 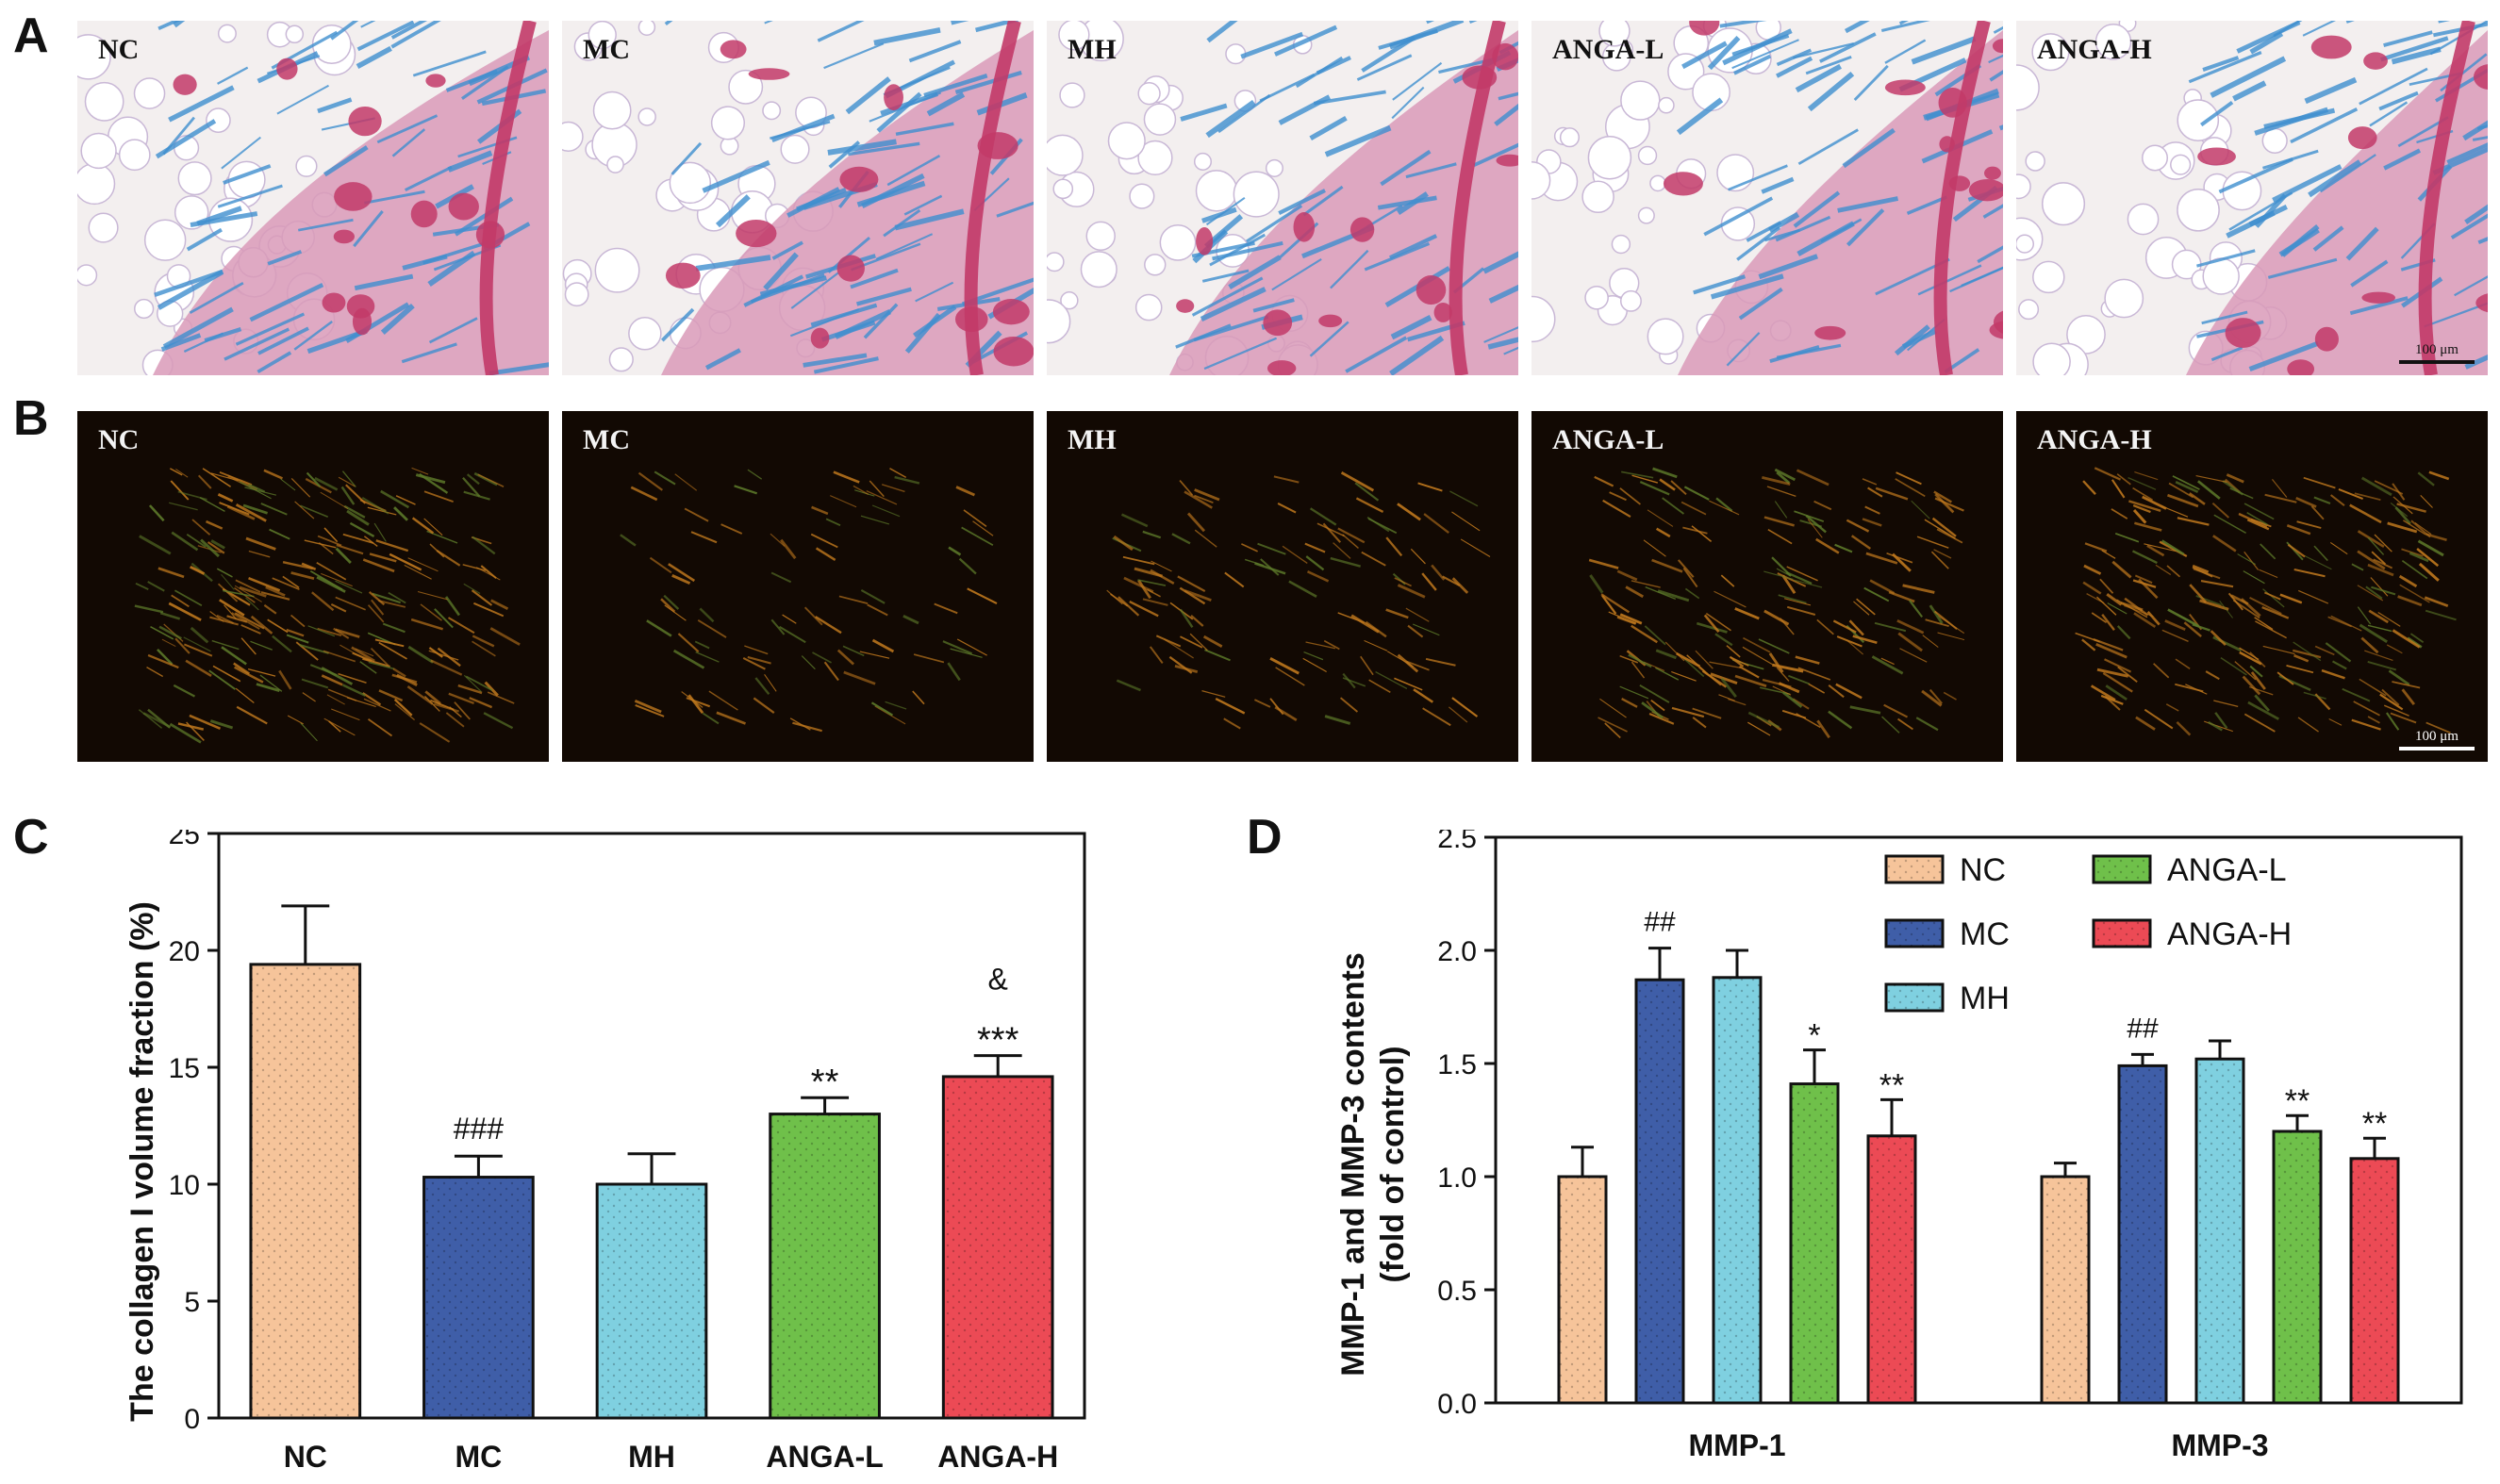 I want to click on y-tick-label: 25, so click(x=184, y=840).